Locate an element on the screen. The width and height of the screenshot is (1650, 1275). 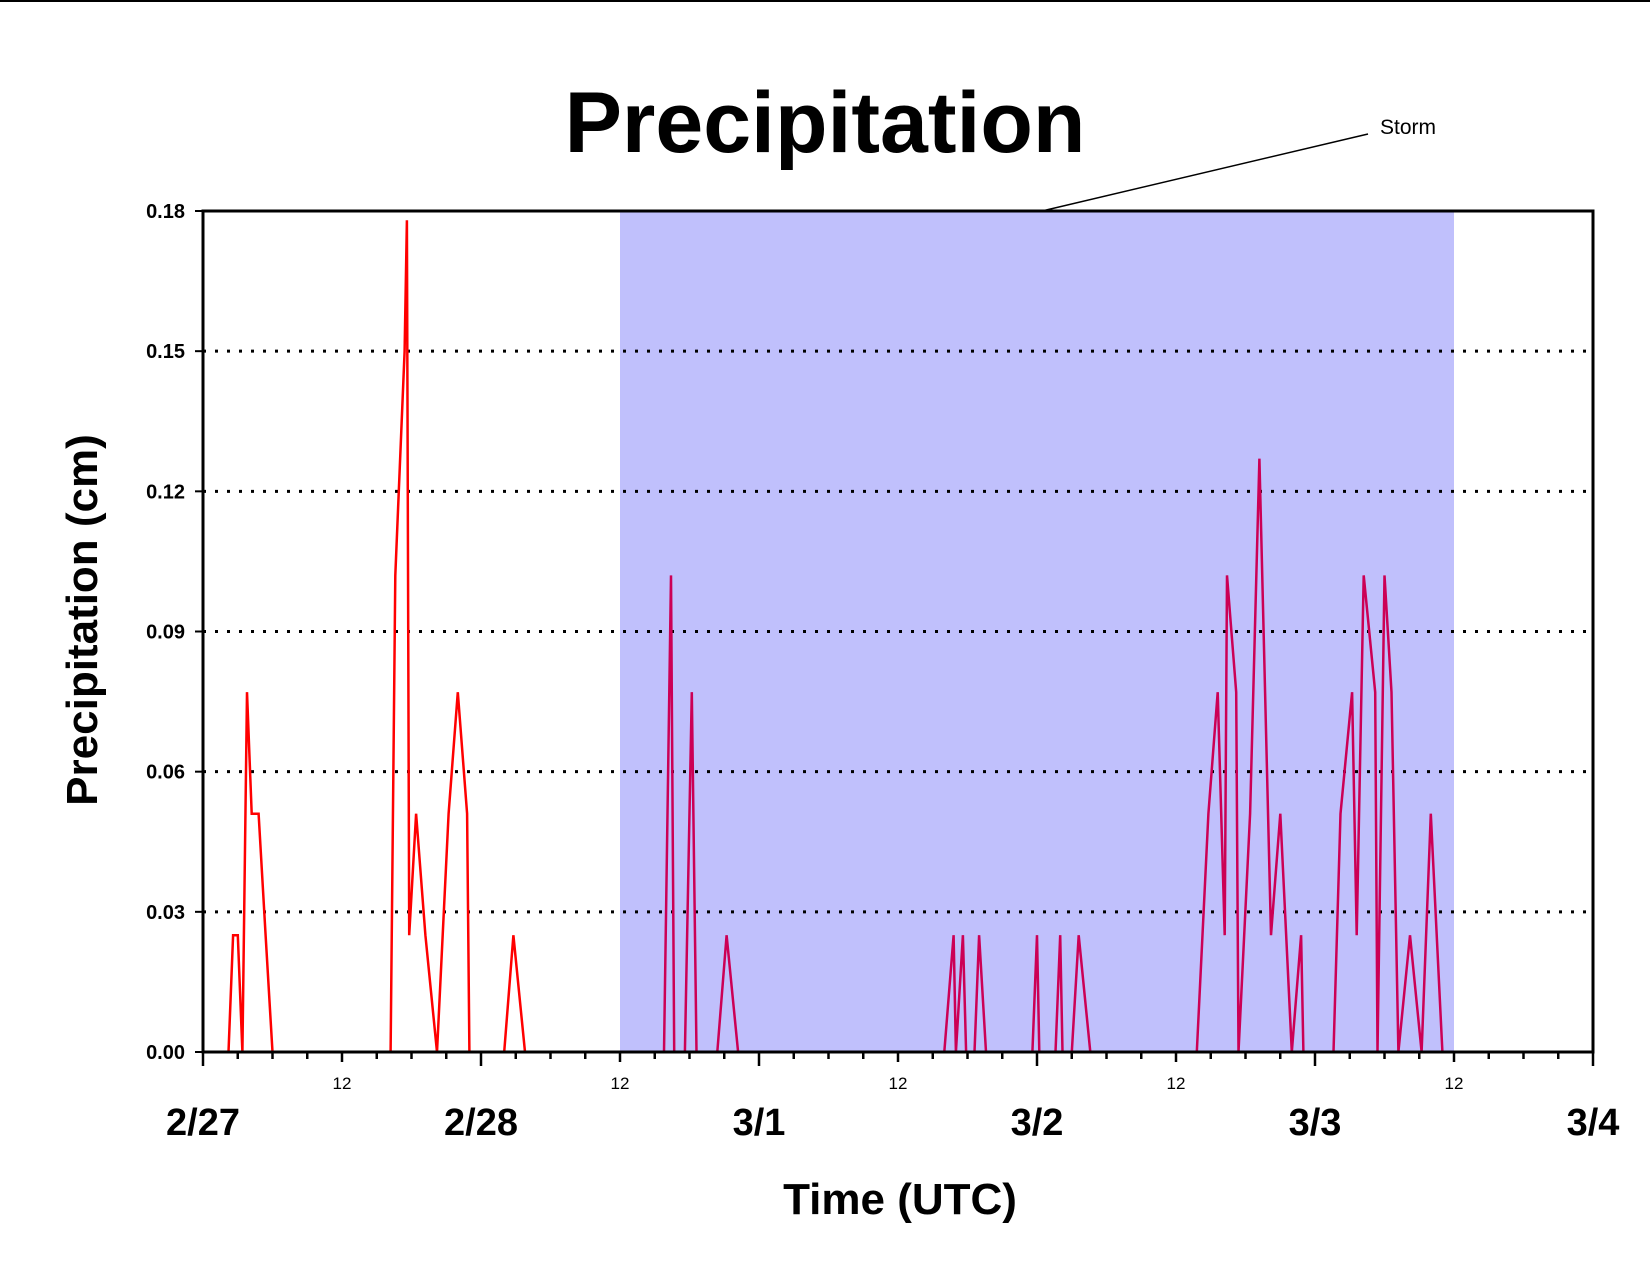
x-day-label: 2/27 is located at coordinates (203, 1123).